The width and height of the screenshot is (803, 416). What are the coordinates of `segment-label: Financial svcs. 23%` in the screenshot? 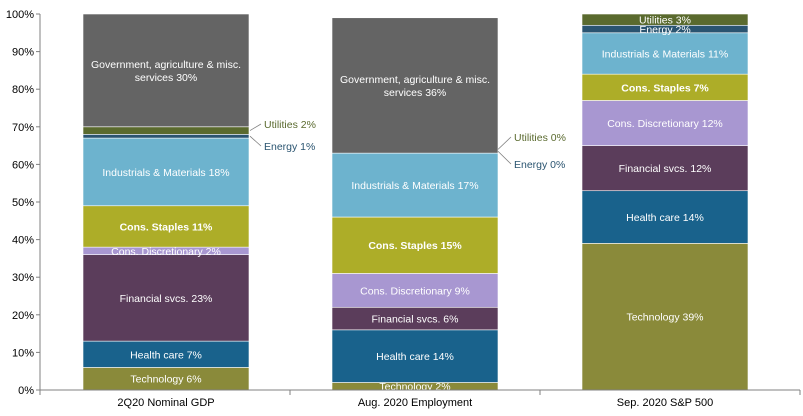 It's located at (166, 299).